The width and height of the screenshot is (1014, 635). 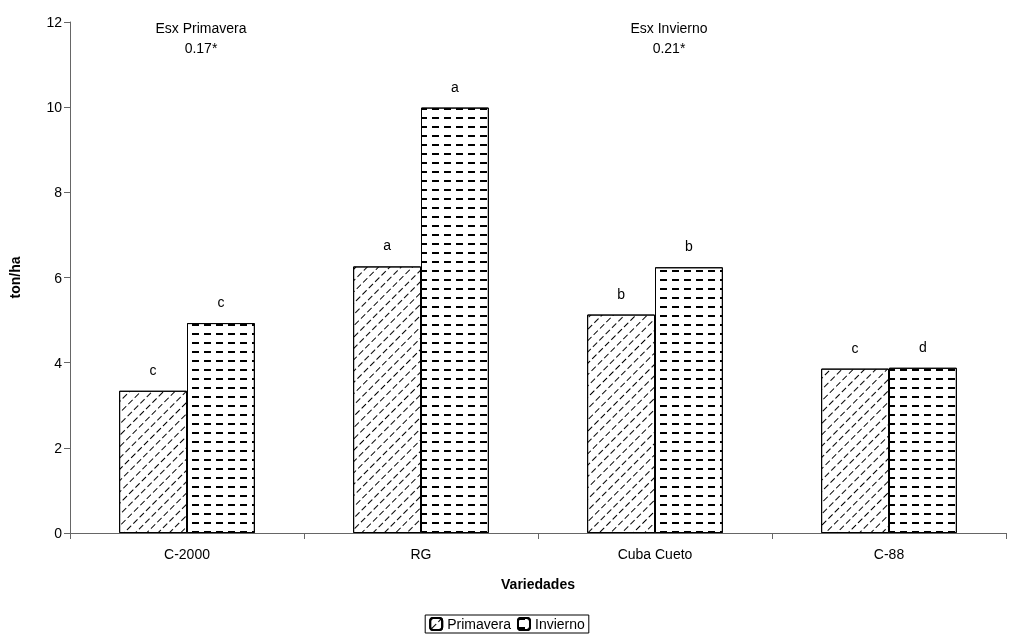 I want to click on x-tick-label: Cuba Cueto, so click(x=655, y=554).